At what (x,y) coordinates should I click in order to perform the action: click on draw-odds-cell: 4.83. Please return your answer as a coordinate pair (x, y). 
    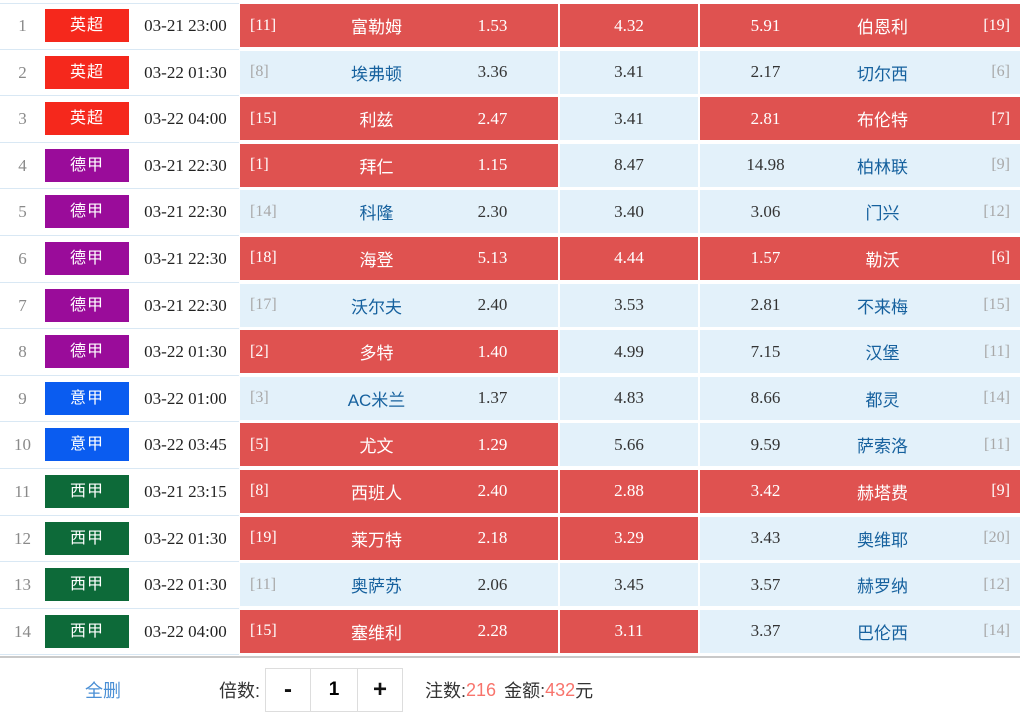
    Looking at the image, I should click on (629, 398).